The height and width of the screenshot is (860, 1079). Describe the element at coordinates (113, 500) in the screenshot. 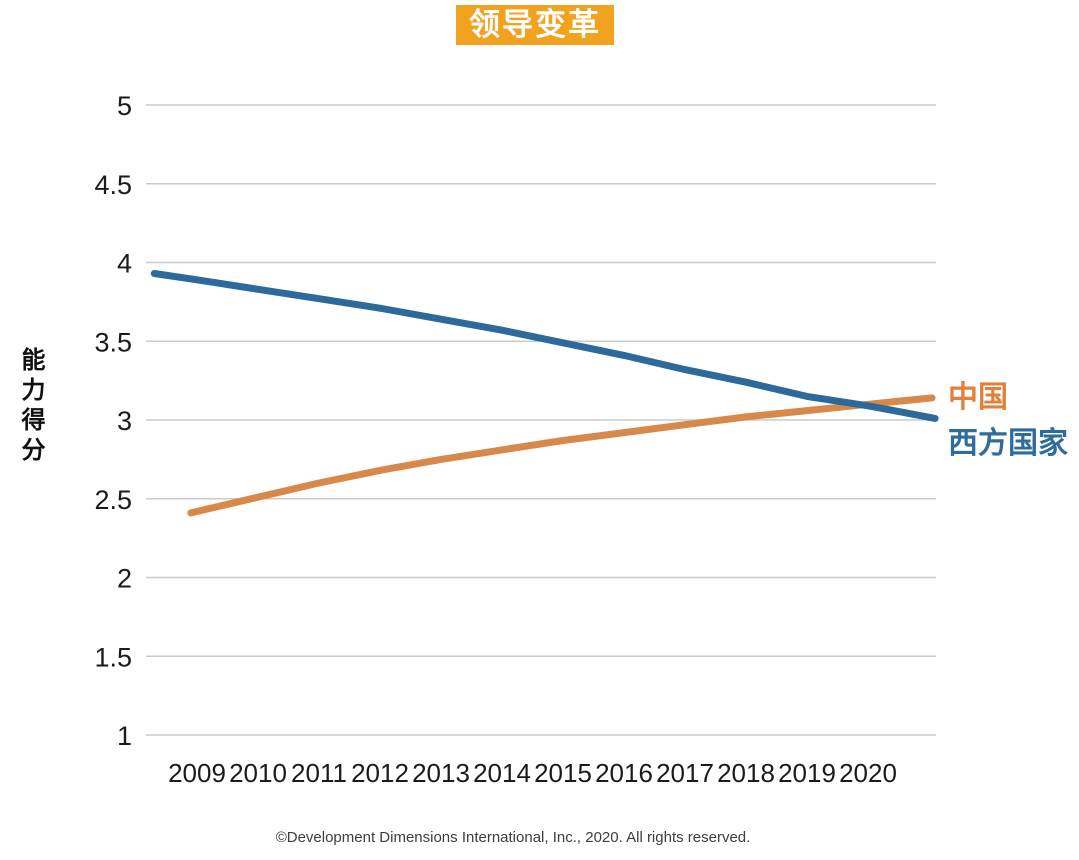

I see `y-tick-label: 2.5` at that location.